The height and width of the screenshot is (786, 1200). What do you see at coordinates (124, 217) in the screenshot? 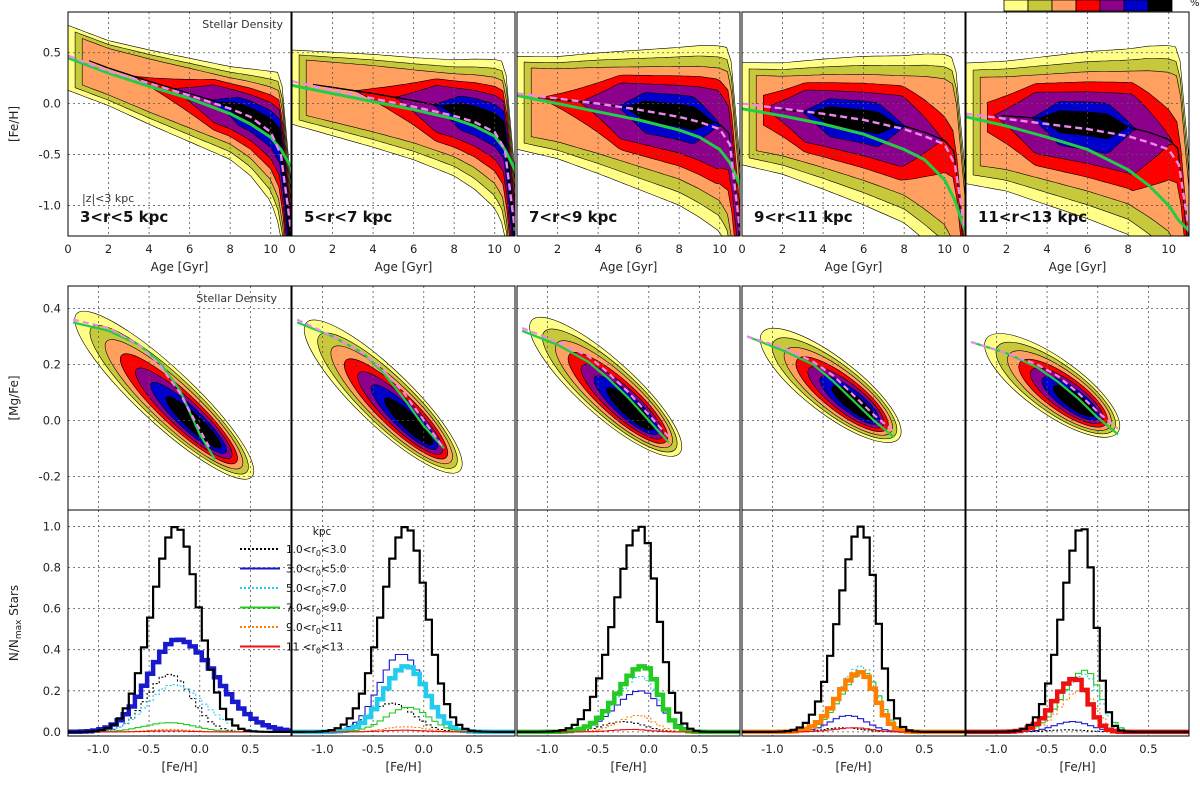
I see `radius-label: 3<r<5 kpc` at bounding box center [124, 217].